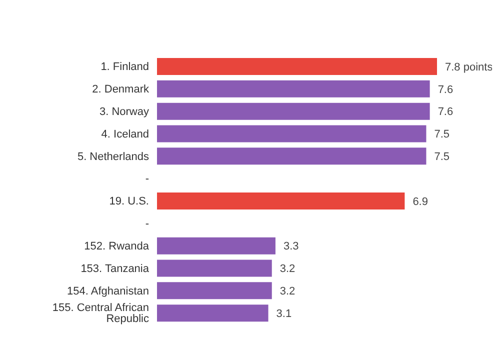 The height and width of the screenshot is (362, 500). Describe the element at coordinates (117, 246) in the screenshot. I see `y-tick-label: 152. Rwanda` at that location.